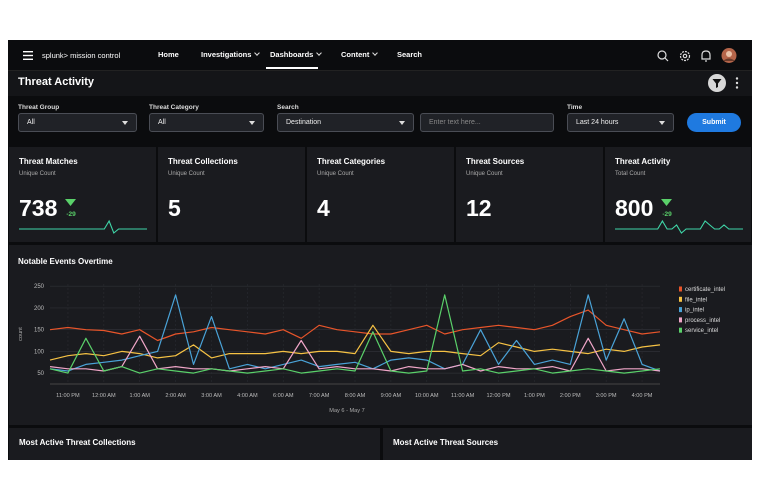 The height and width of the screenshot is (500, 760). I want to click on menu-icon, so click(28, 55).